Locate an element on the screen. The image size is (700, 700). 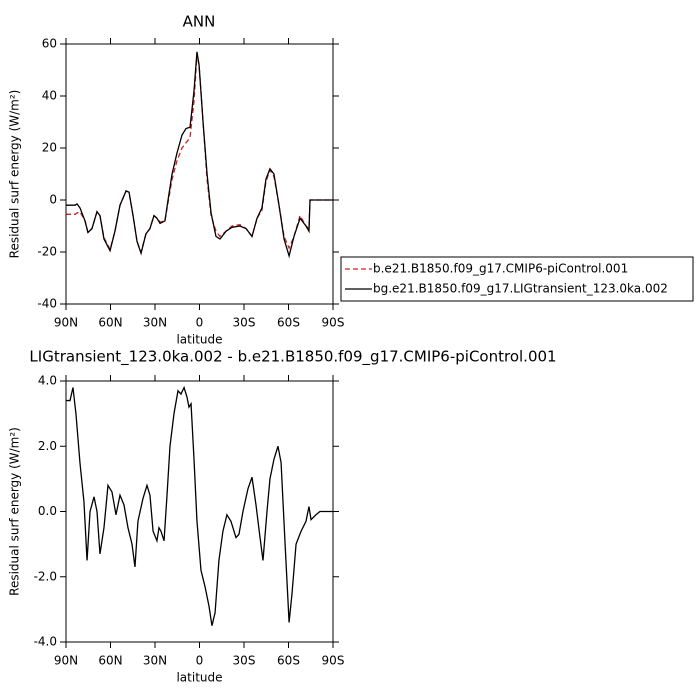
chart-title: ANN is located at coordinates (199, 22).